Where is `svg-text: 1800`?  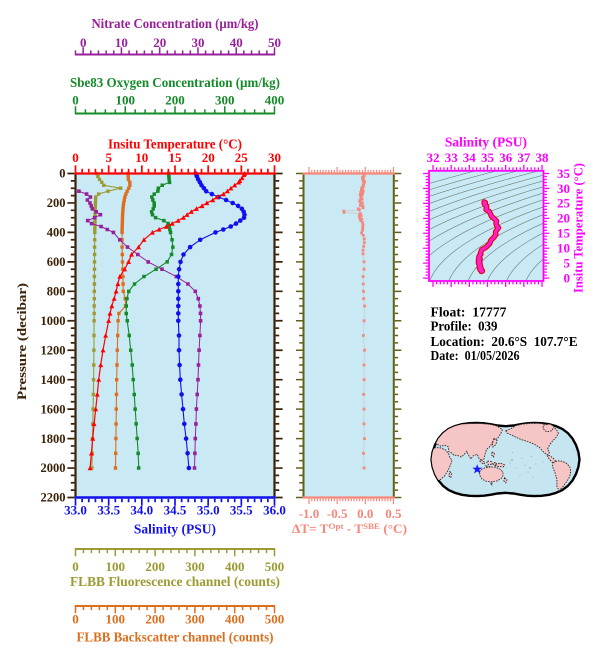
svg-text: 1800 is located at coordinates (53, 439).